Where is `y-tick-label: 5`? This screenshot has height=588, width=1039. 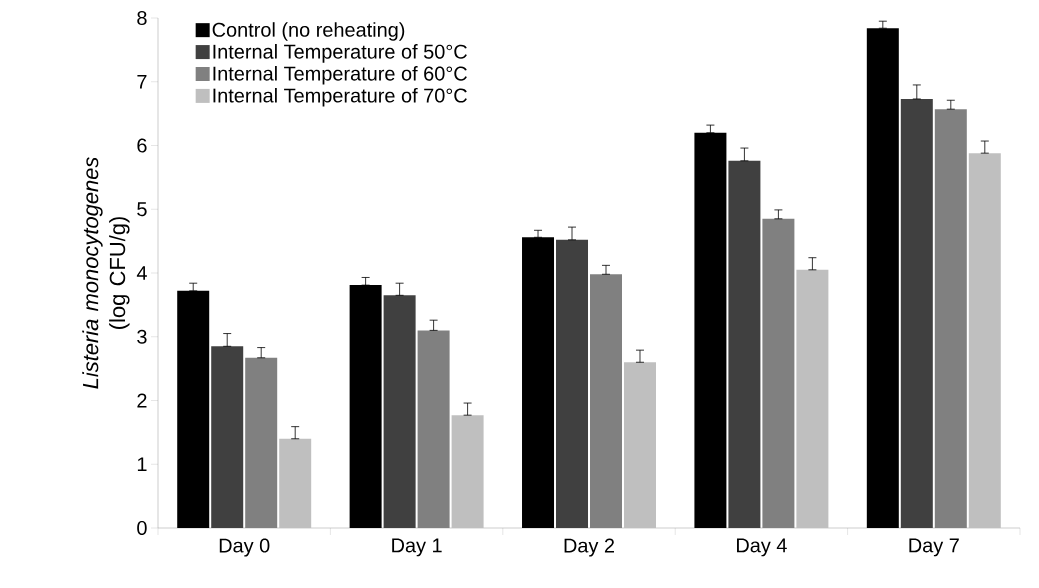
y-tick-label: 5 is located at coordinates (142, 209).